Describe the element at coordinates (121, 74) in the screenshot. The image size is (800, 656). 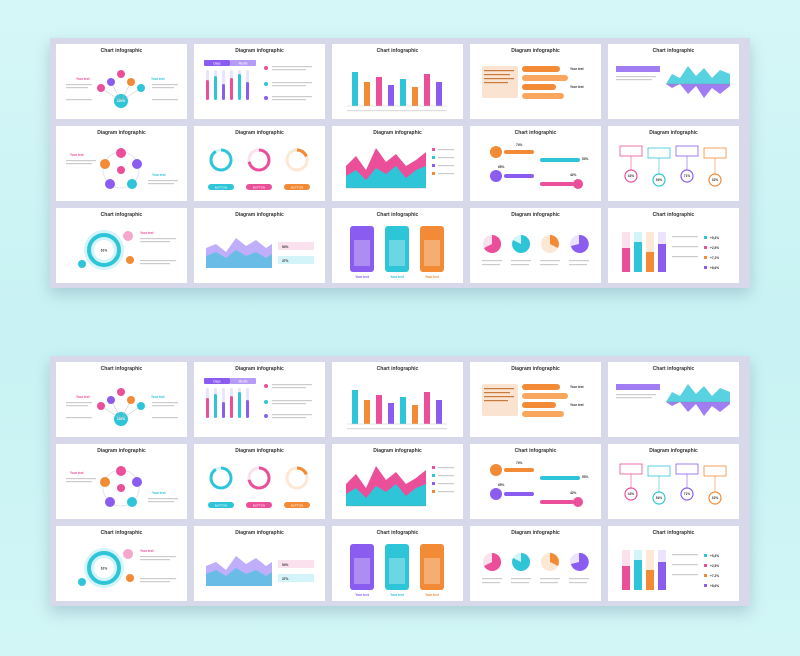
I see `node-top` at that location.